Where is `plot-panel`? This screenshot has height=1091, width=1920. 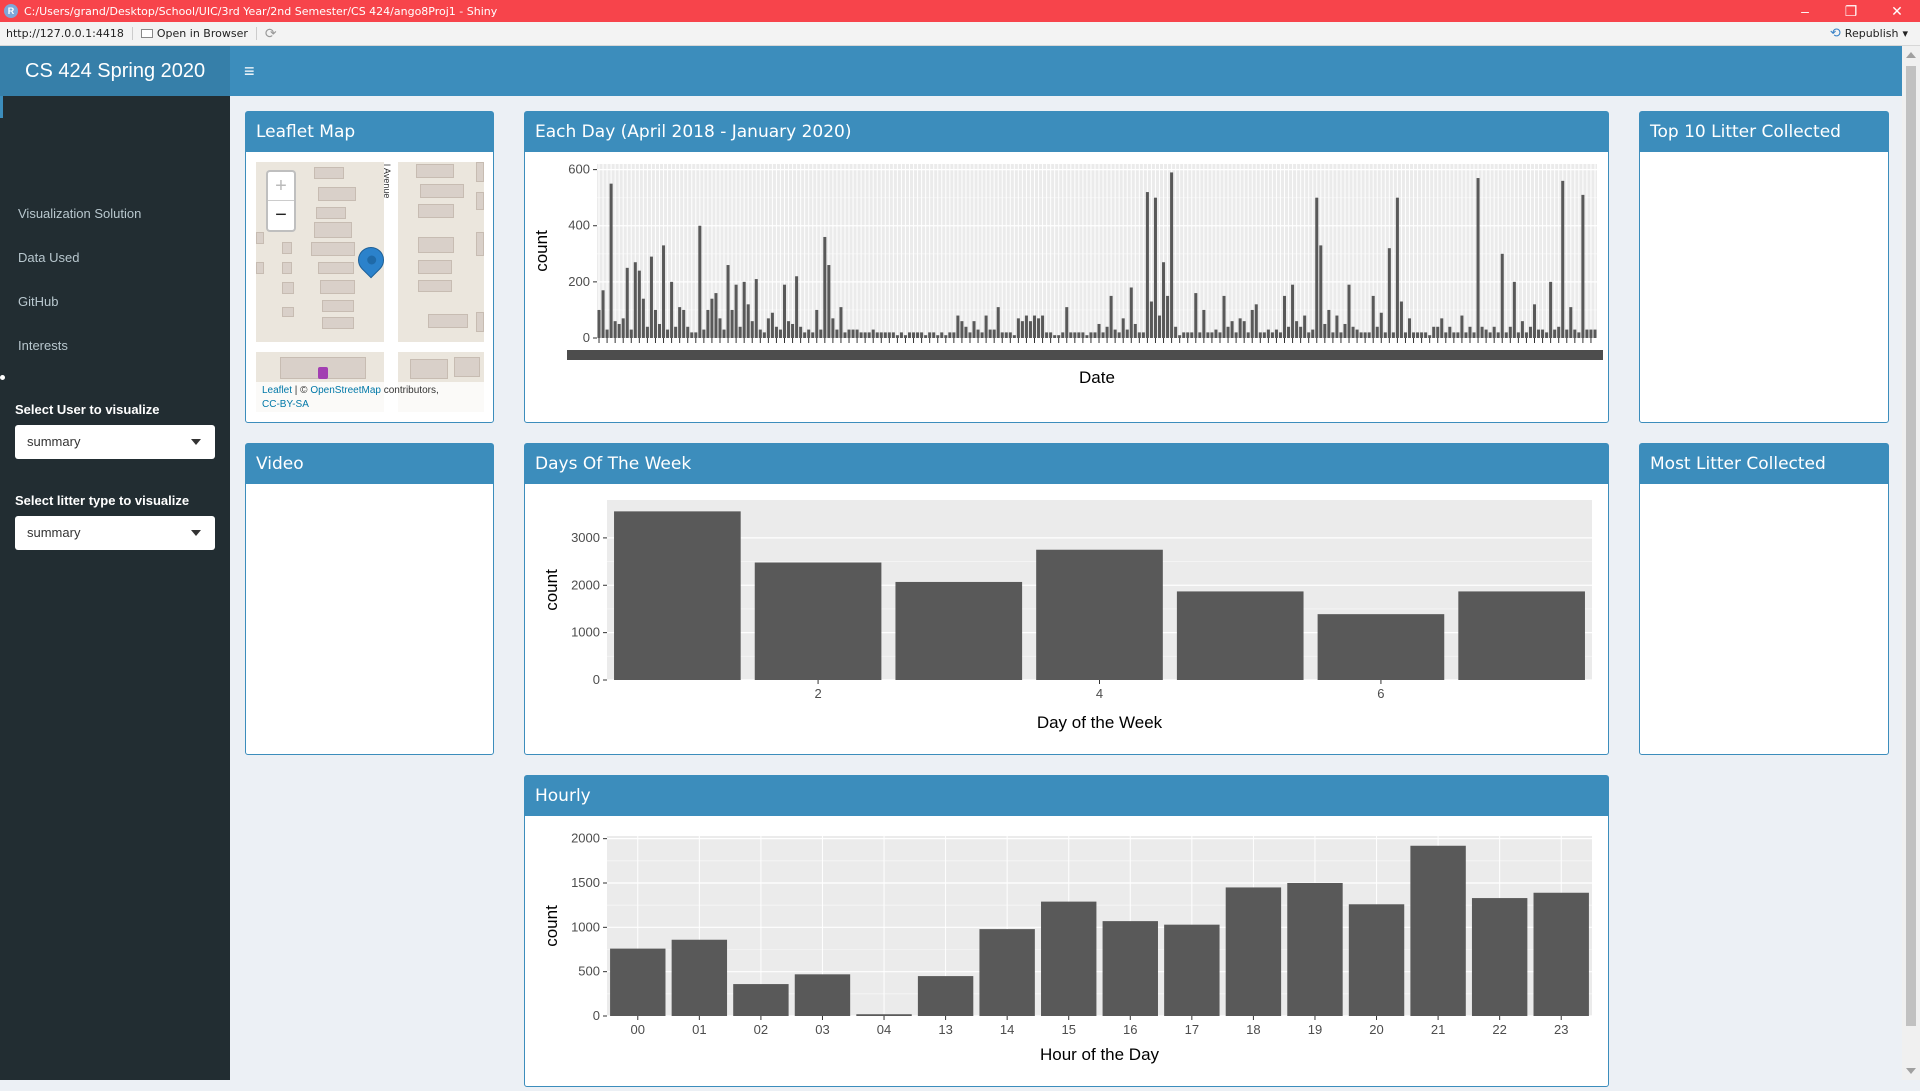
plot-panel is located at coordinates (1097, 251).